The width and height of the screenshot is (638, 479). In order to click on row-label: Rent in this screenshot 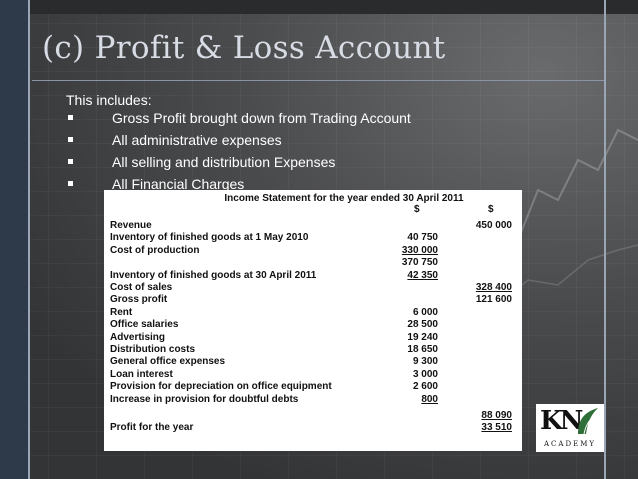, I will do `click(121, 312)`.